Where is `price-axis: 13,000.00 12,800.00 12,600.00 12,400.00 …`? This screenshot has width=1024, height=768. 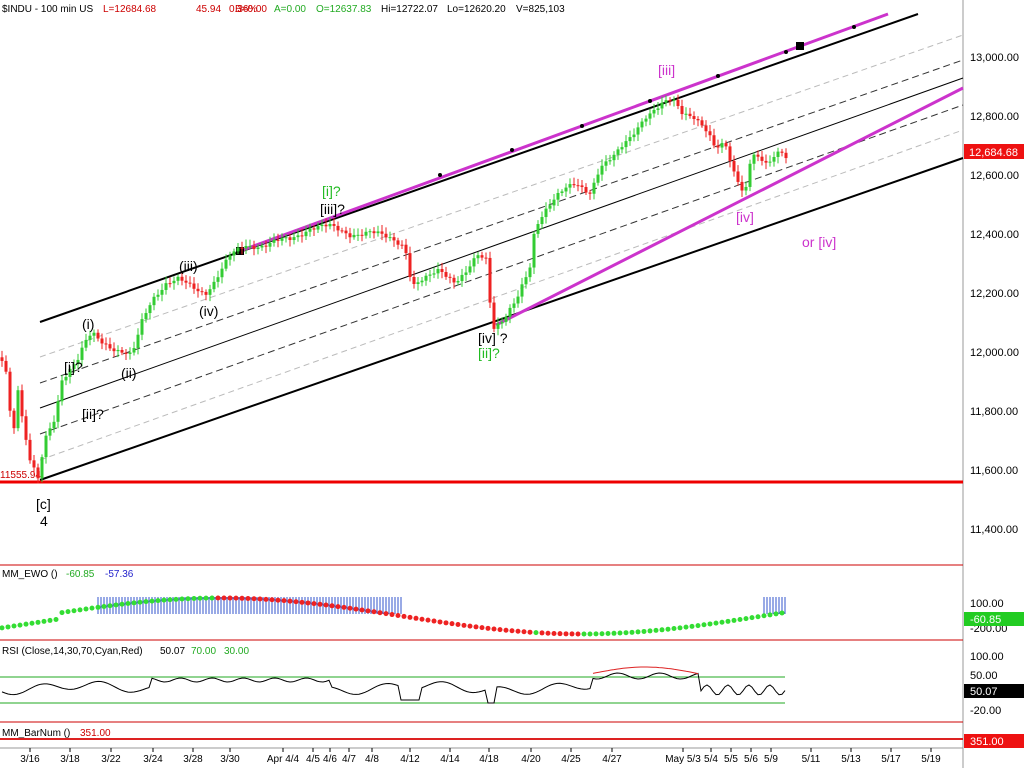
price-axis: 13,000.00 12,800.00 12,600.00 12,400.00 … is located at coordinates (994, 294).